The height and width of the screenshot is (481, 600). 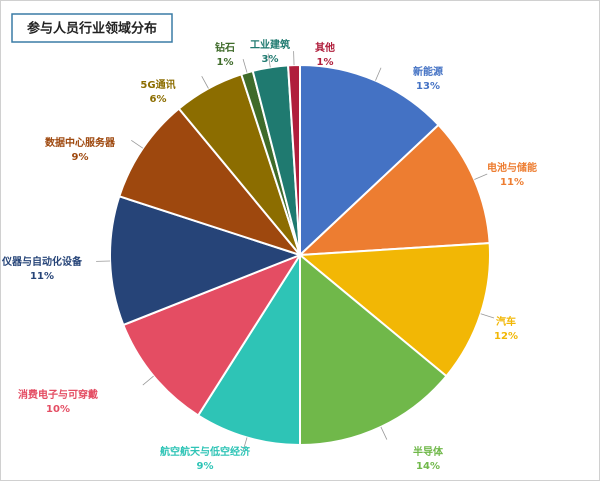 What do you see at coordinates (42, 261) in the screenshot?
I see `slice-label: 仪器与自动化设备` at bounding box center [42, 261].